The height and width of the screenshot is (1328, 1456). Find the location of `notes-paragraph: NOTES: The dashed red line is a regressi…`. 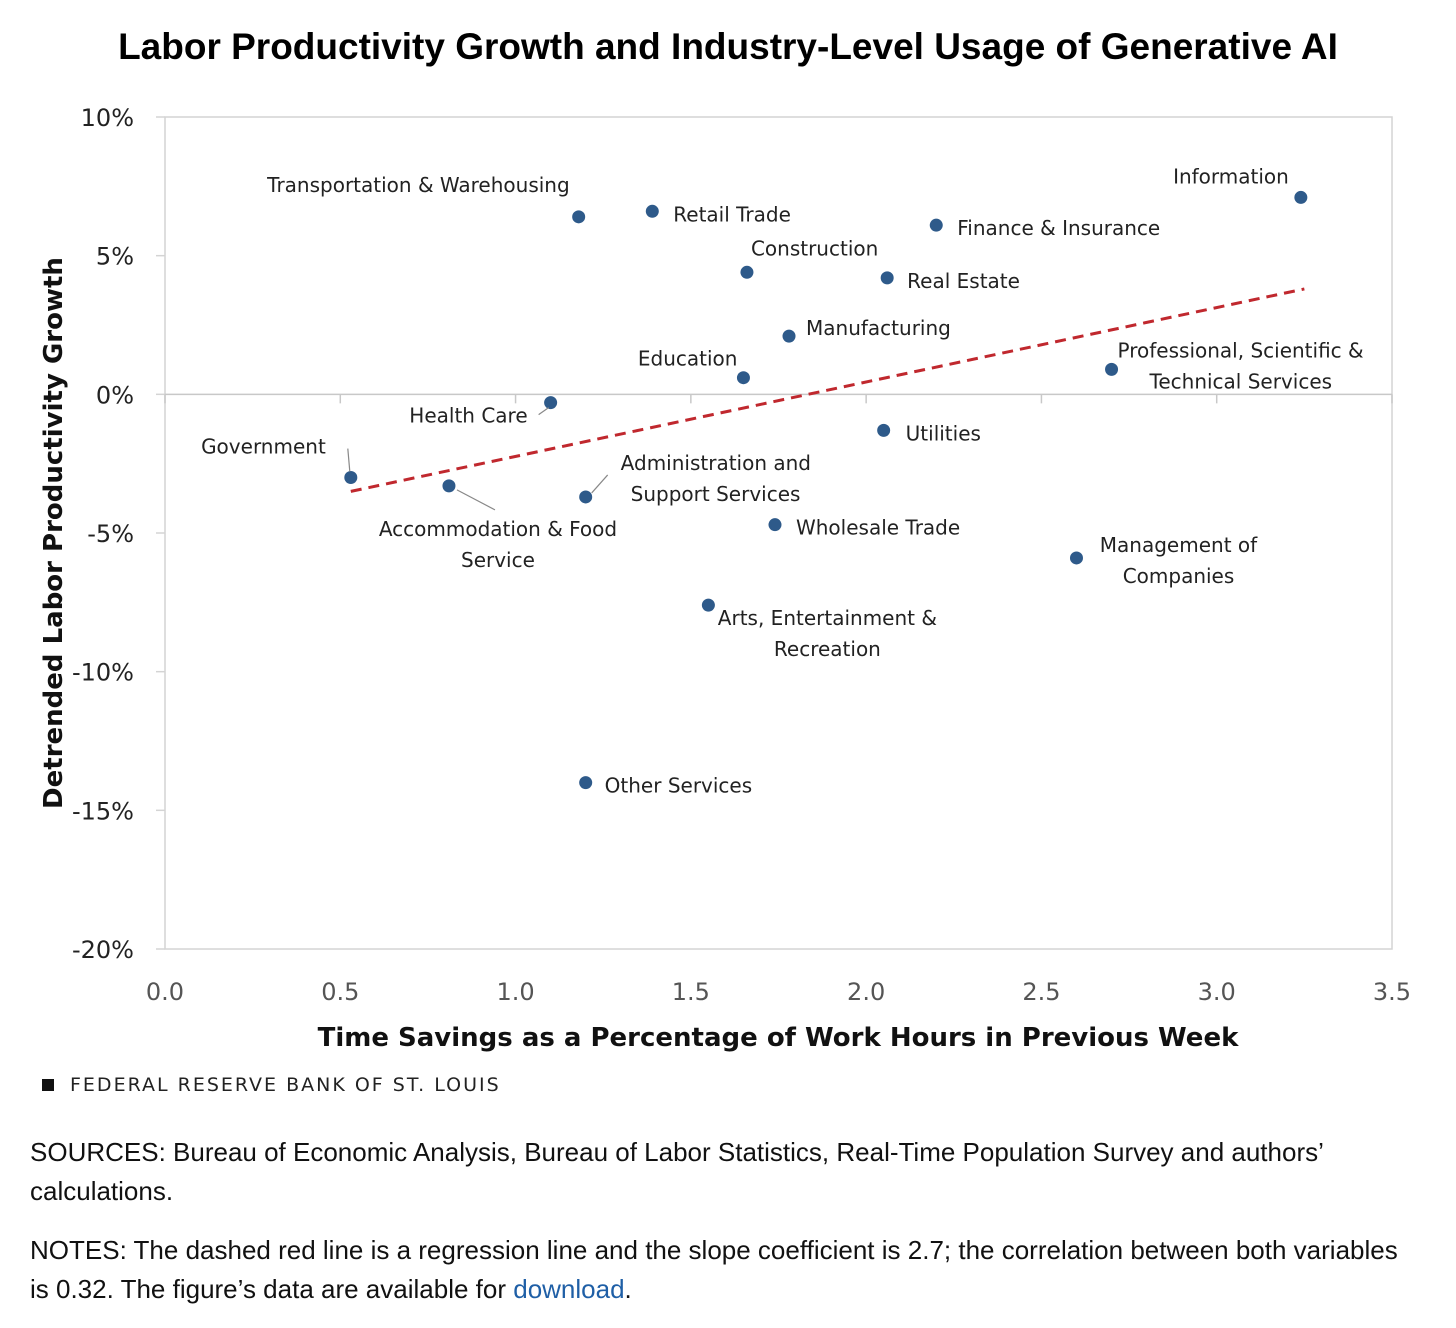

notes-paragraph: NOTES: The dashed red line is a regressi… is located at coordinates (720, 1270).